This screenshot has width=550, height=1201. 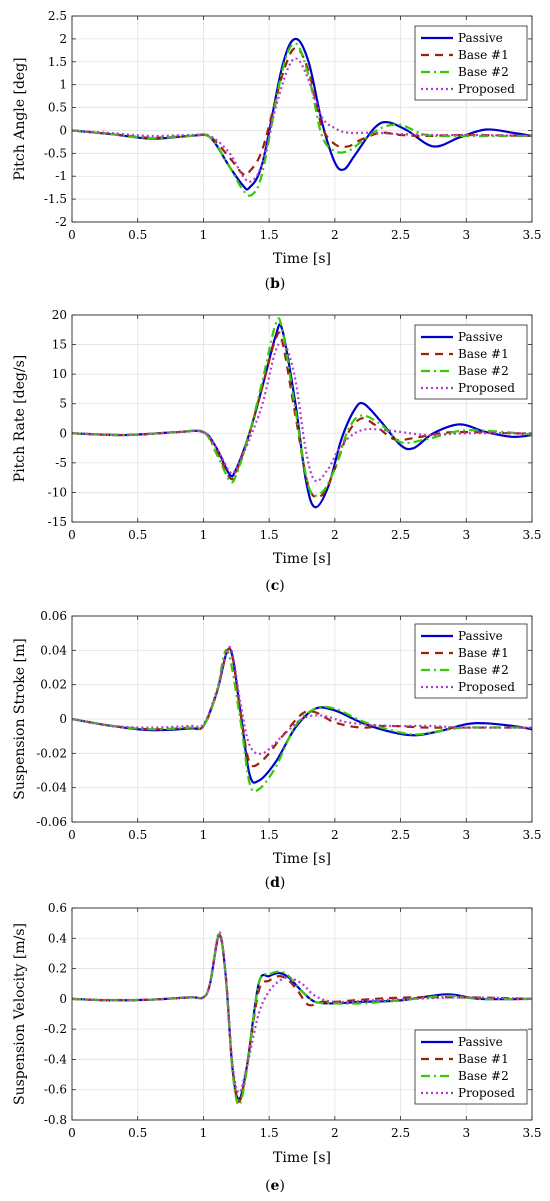 What do you see at coordinates (63, 404) in the screenshot?
I see `y-tick-label: 5` at bounding box center [63, 404].